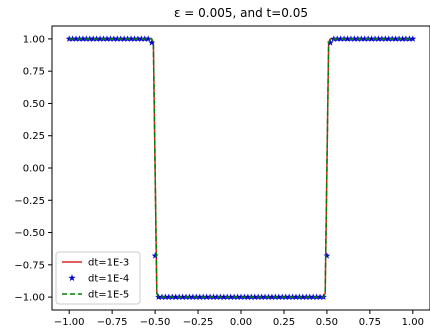 Image resolution: width=430 pixels, height=335 pixels. Describe the element at coordinates (108, 279) in the screenshot. I see `legend-label: dt=1E-4` at that location.